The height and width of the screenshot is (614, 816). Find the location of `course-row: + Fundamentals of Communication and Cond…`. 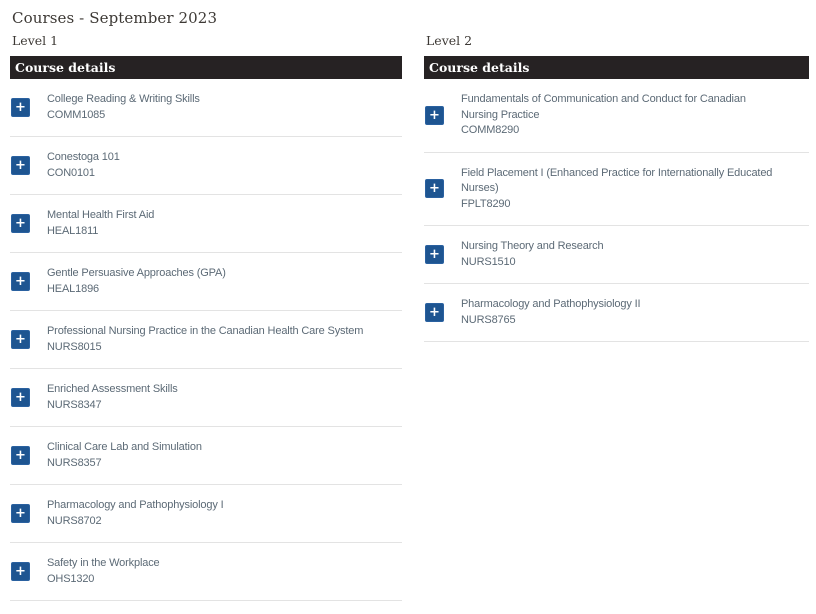

course-row: + Fundamentals of Communication and Cond… is located at coordinates (616, 116).